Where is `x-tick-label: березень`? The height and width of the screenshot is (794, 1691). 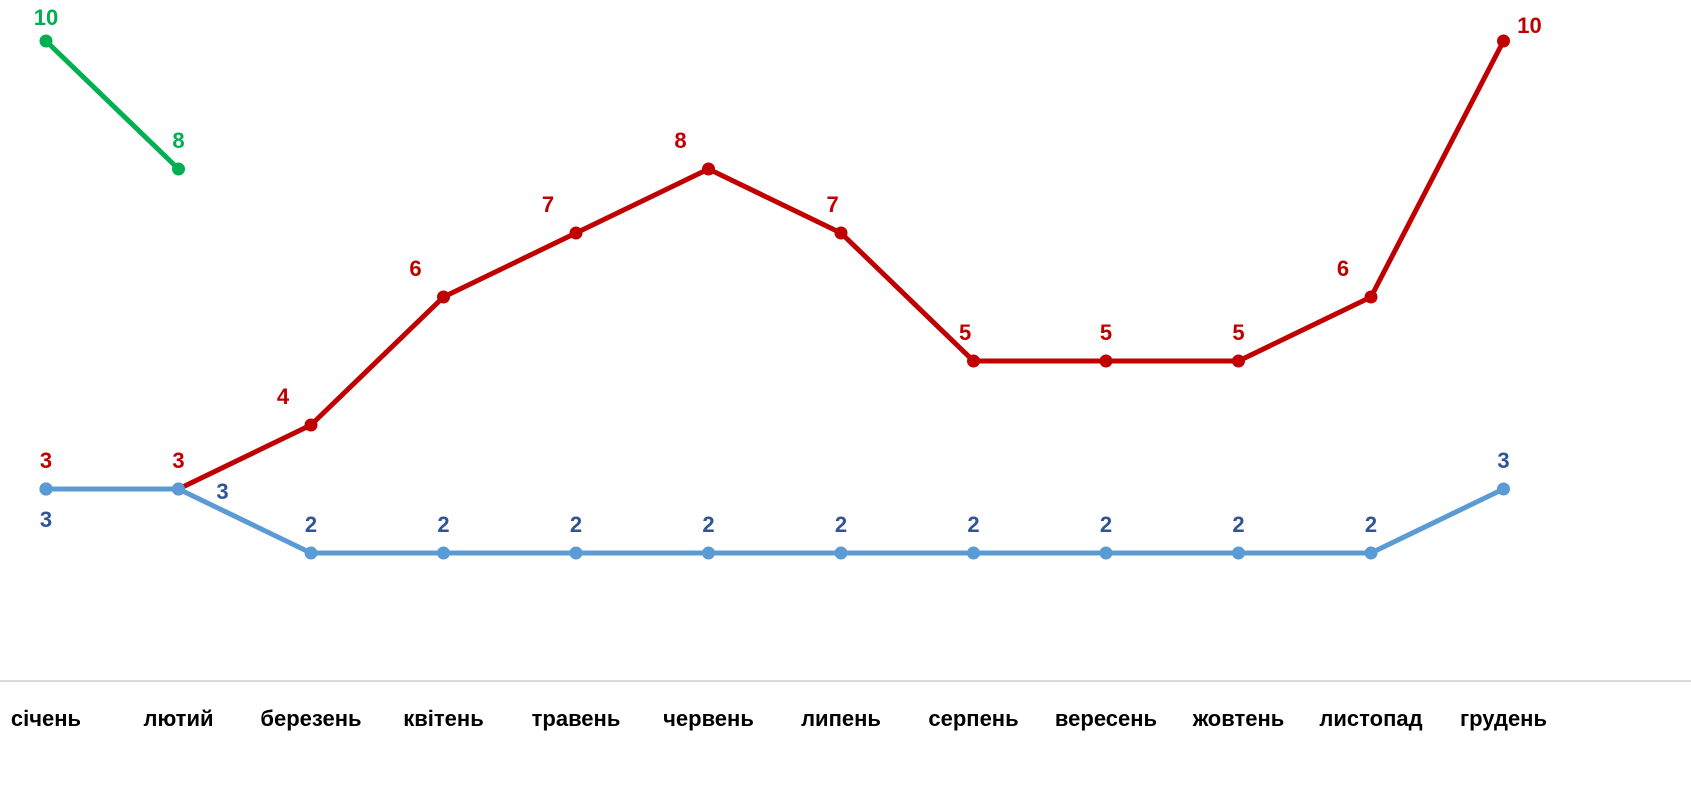
x-tick-label: березень is located at coordinates (310, 718).